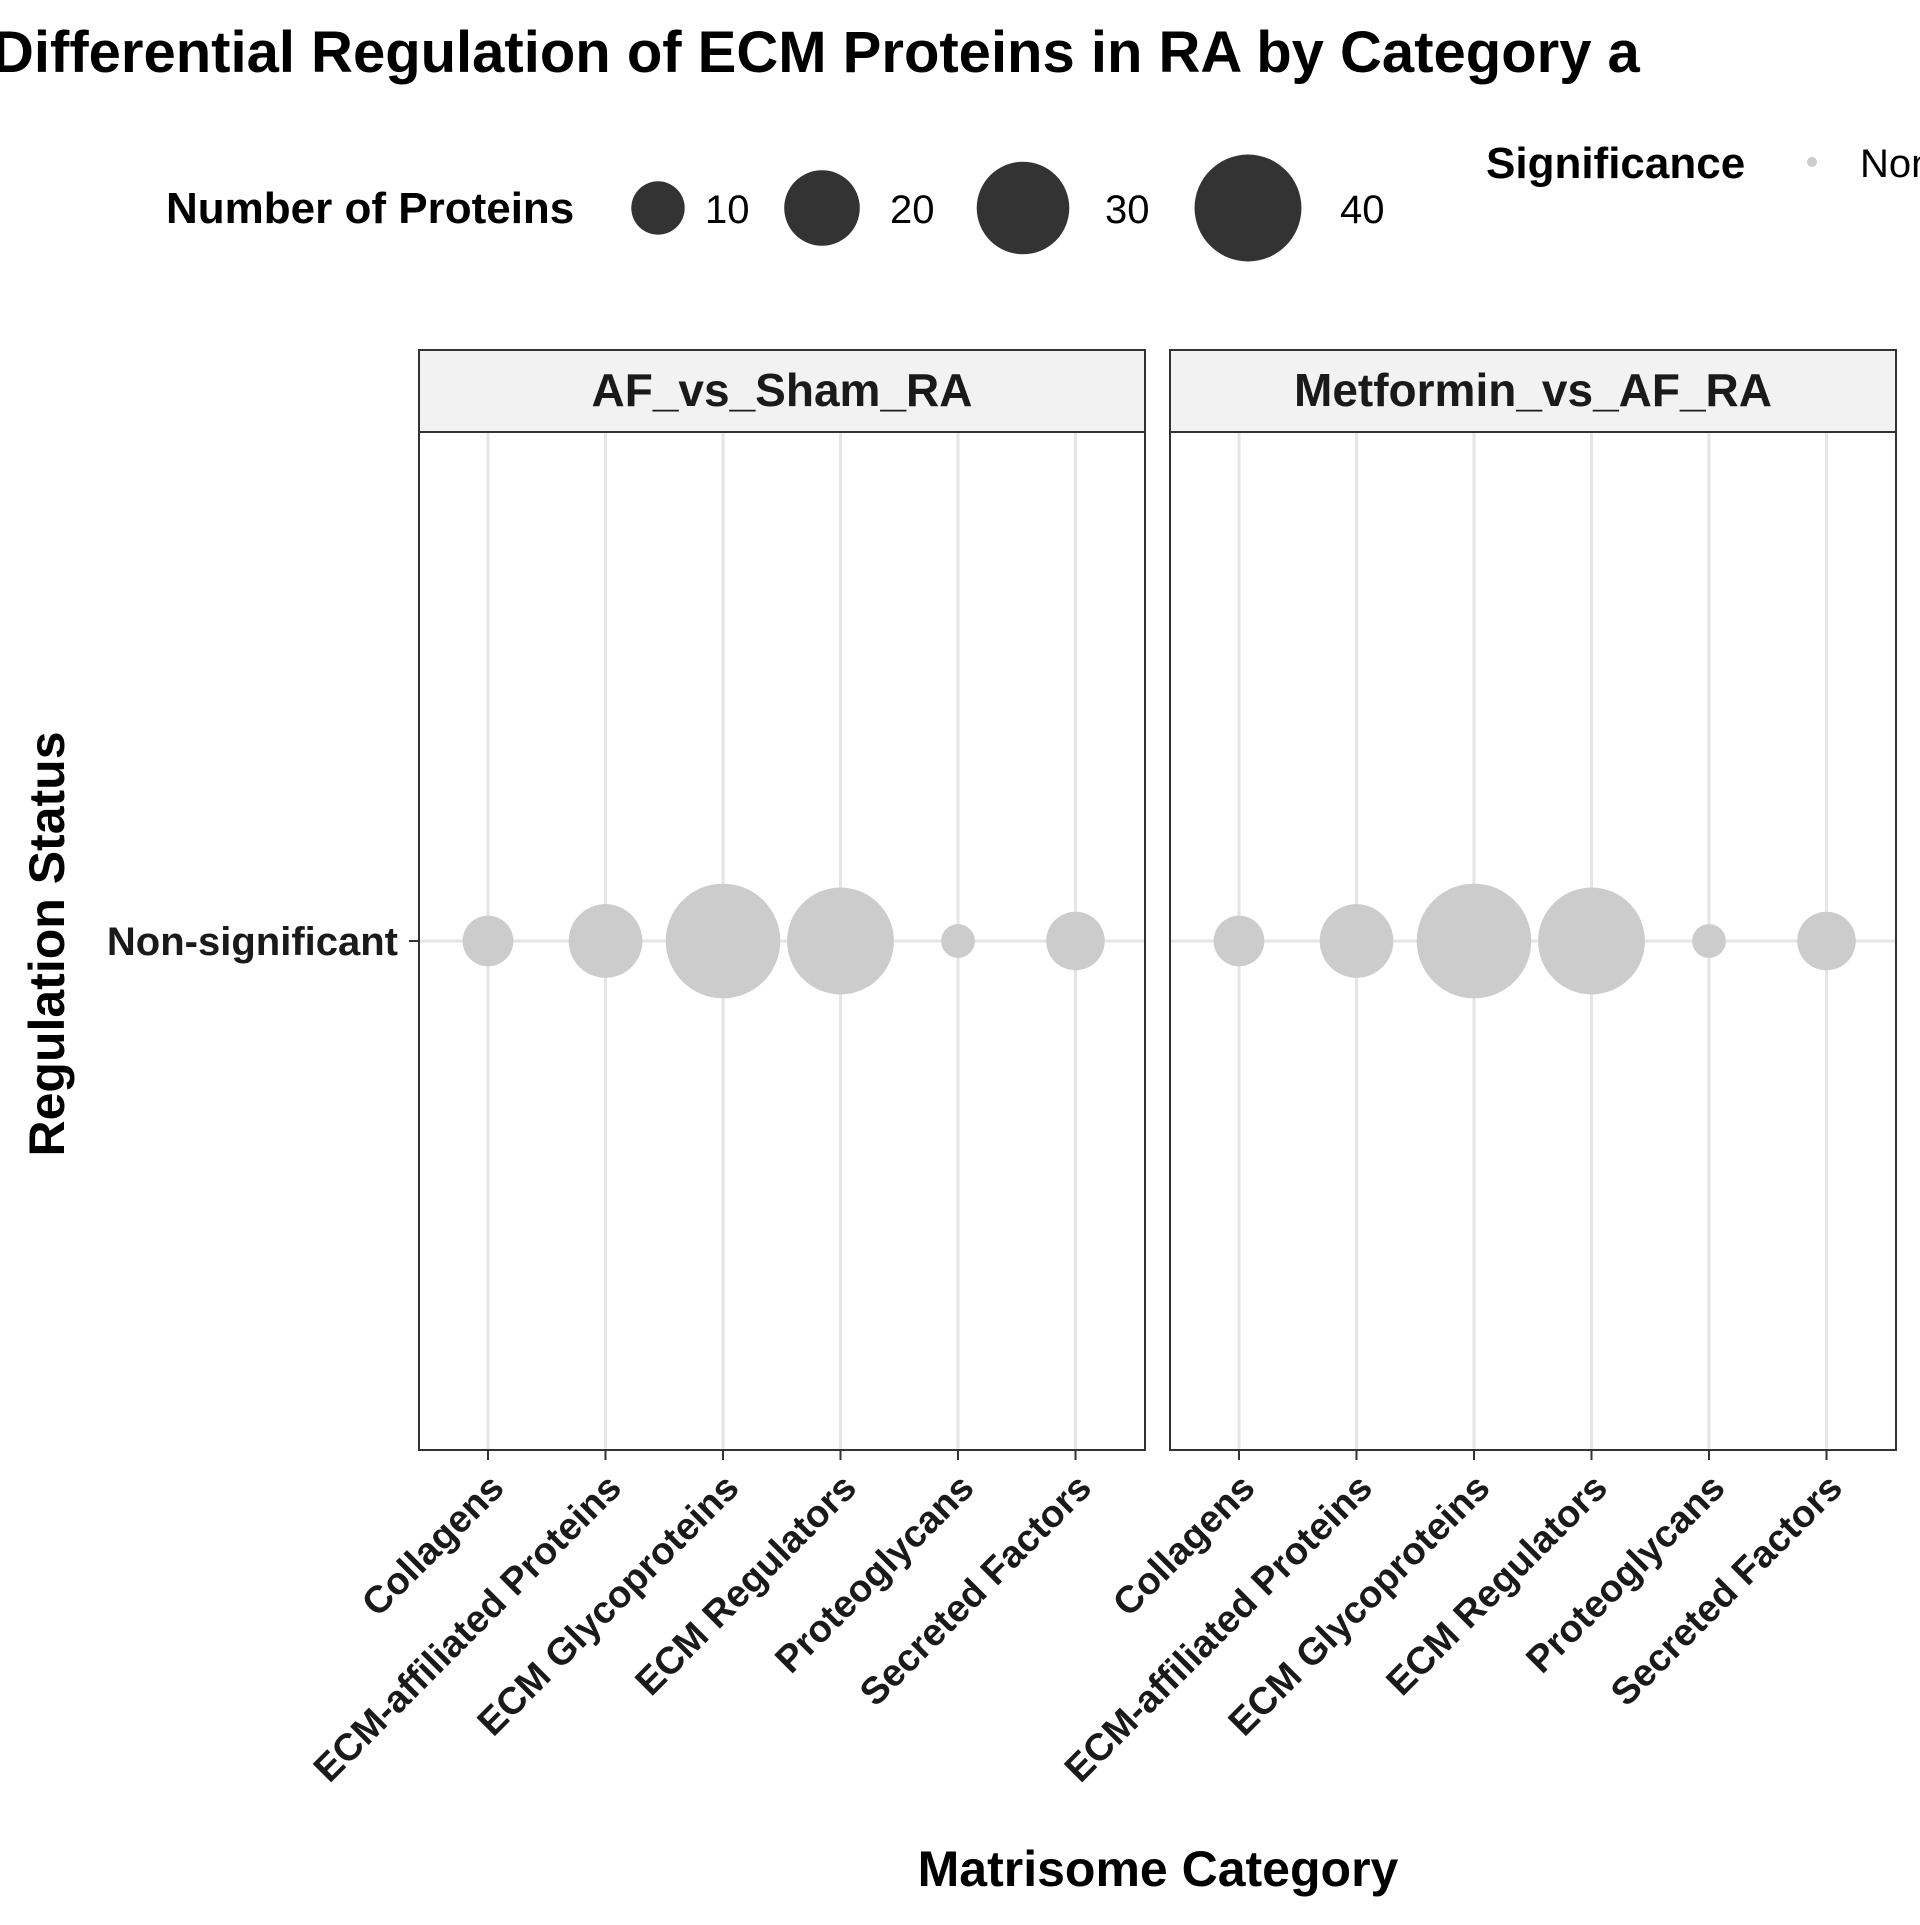  What do you see at coordinates (370, 208) in the screenshot?
I see `size-legend-title: Number of Proteins` at bounding box center [370, 208].